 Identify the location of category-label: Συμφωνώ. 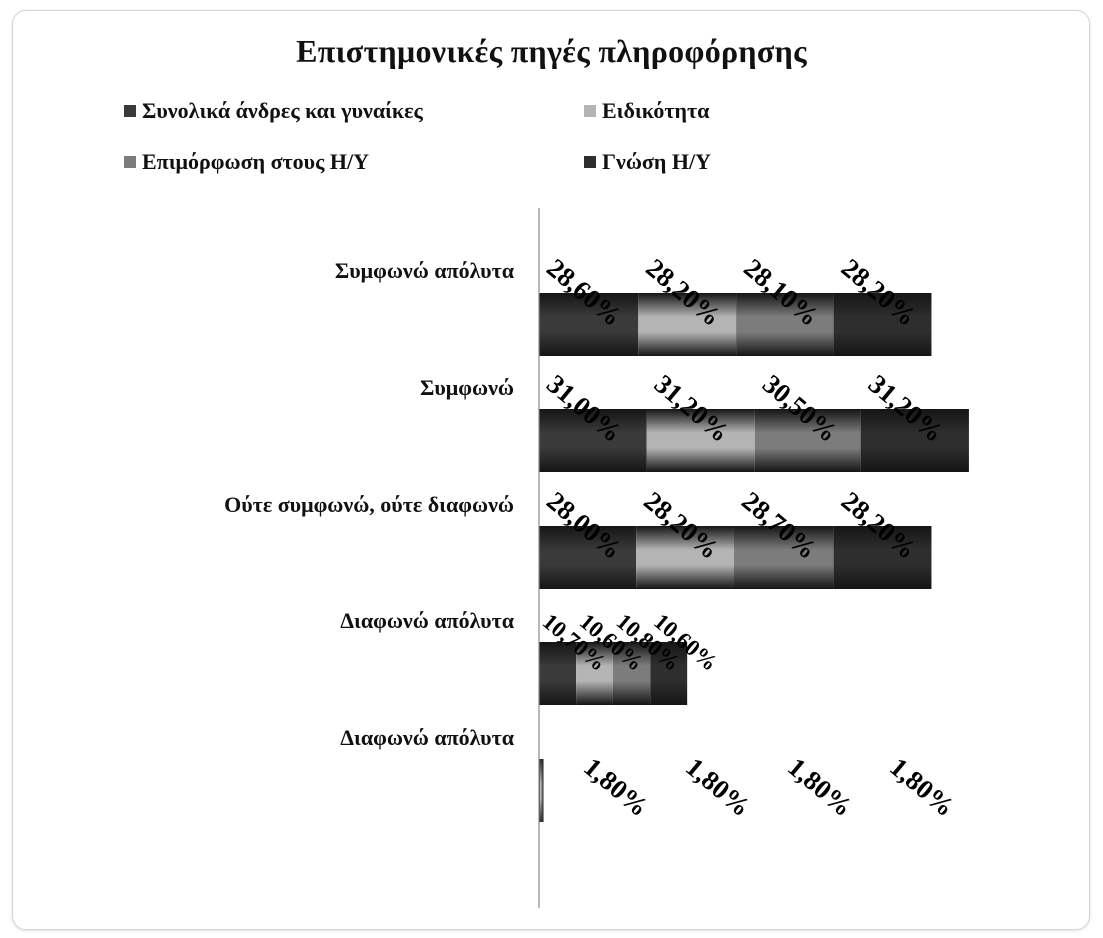
(467, 387).